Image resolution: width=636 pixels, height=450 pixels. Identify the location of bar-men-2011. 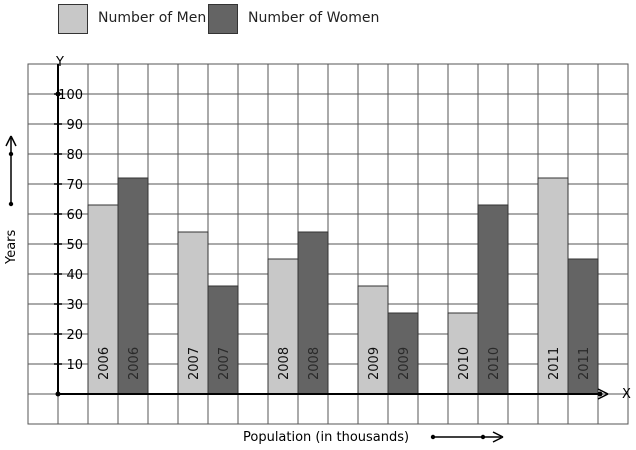
(553, 286).